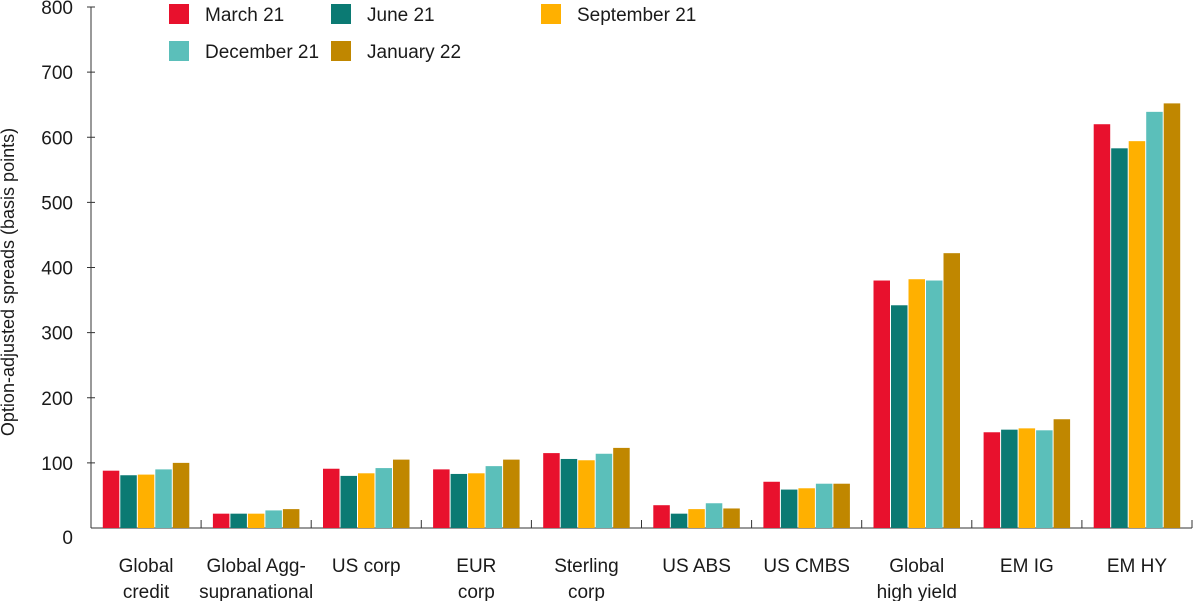  Describe the element at coordinates (146, 591) in the screenshot. I see `category-label: credit` at that location.